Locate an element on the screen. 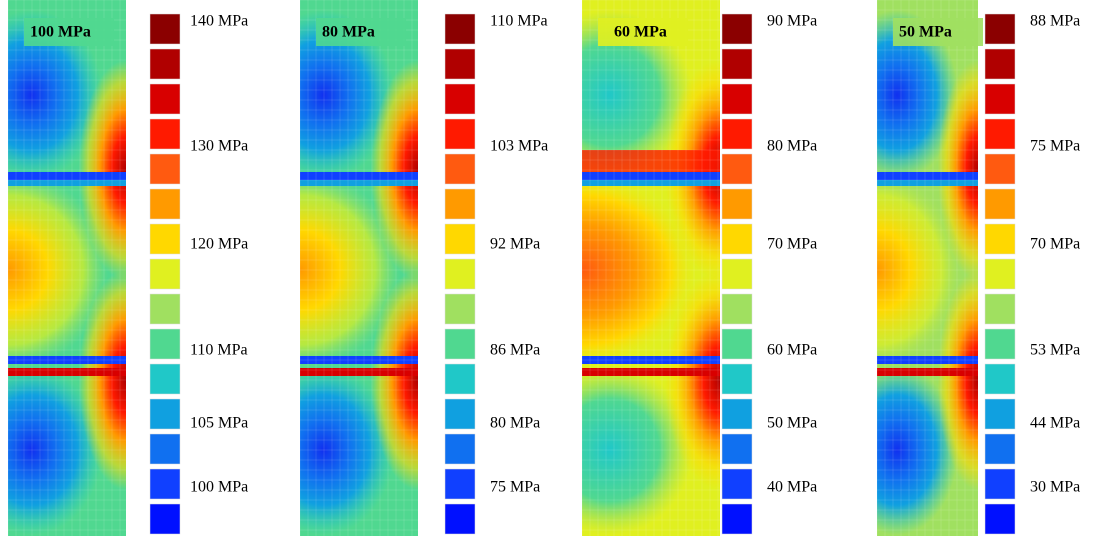 This screenshot has height=536, width=1095. colorbar-label: 105 MPa is located at coordinates (219, 423).